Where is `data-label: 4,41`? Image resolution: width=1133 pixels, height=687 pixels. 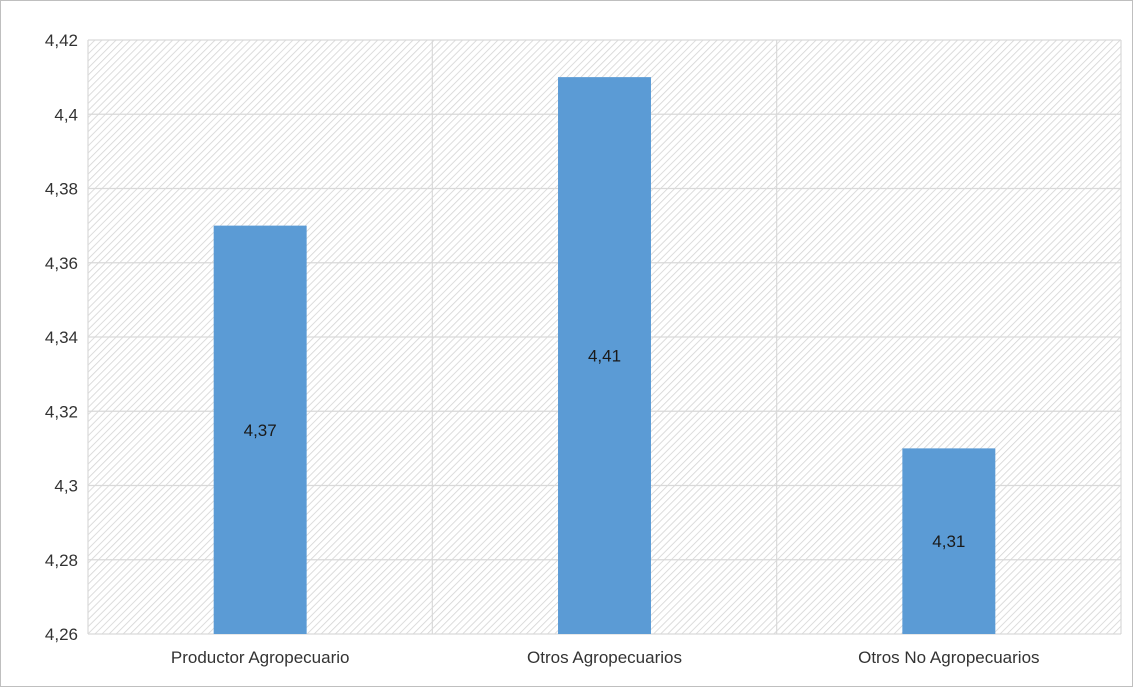 data-label: 4,41 is located at coordinates (604, 356).